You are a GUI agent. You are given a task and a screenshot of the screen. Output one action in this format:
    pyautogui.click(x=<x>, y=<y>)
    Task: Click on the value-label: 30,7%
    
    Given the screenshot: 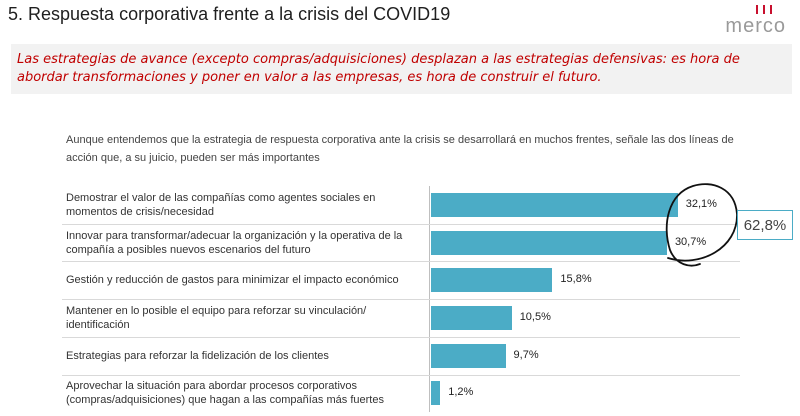 What is the action you would take?
    pyautogui.click(x=690, y=241)
    